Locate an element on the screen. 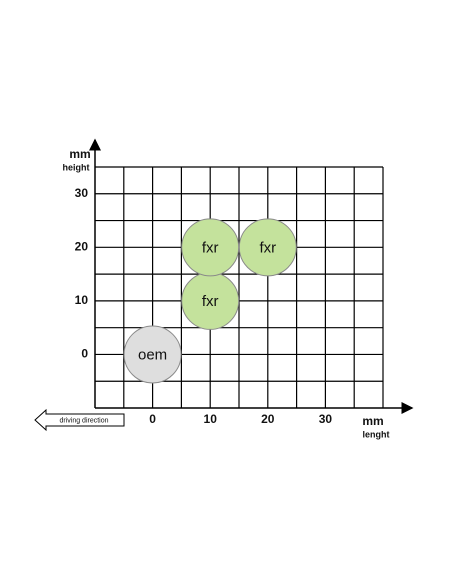  x-axis-label: lenght is located at coordinates (376, 434).